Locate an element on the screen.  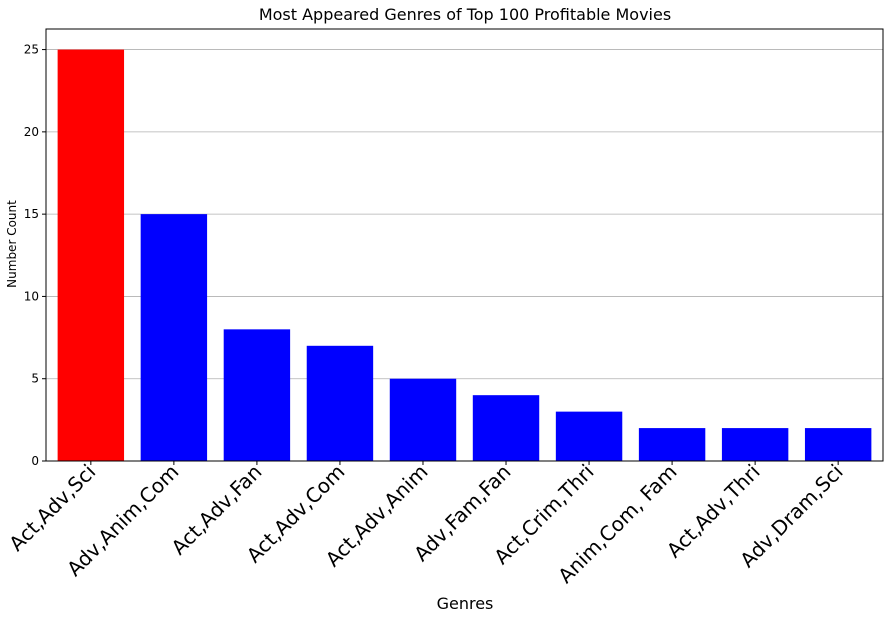
y-tick-label: 10 is located at coordinates (31, 296).